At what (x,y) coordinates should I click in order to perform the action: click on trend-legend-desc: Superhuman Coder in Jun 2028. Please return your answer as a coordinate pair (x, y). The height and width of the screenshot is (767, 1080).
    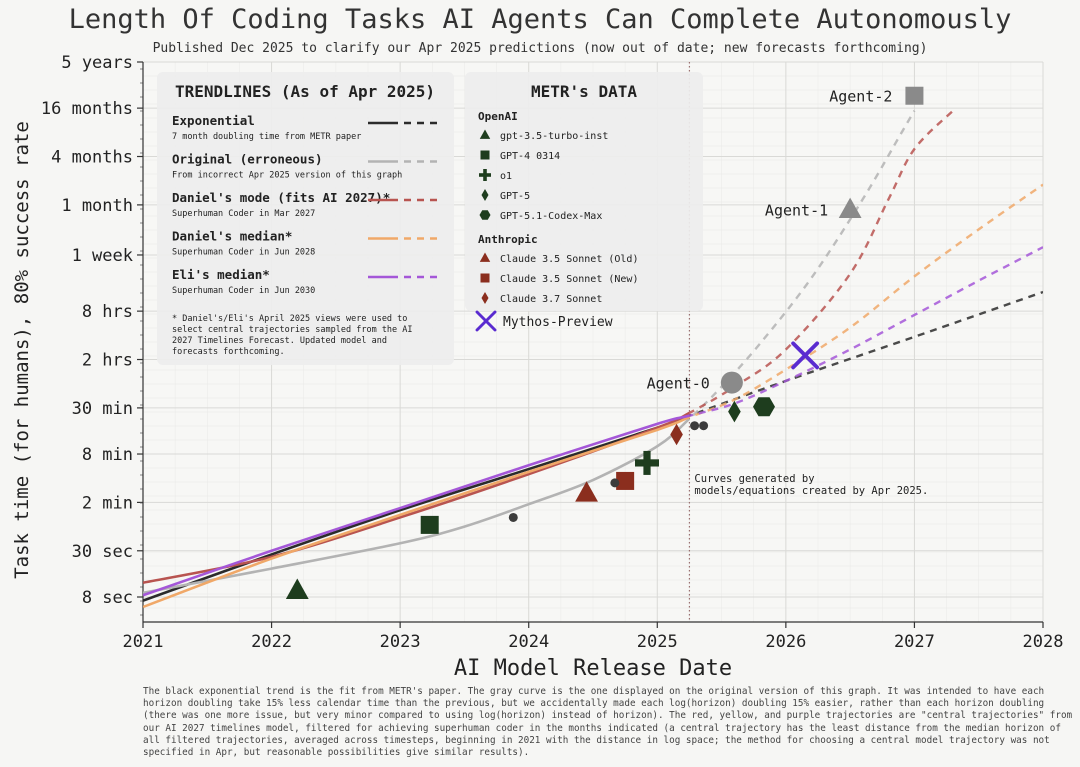
    Looking at the image, I should click on (243, 253).